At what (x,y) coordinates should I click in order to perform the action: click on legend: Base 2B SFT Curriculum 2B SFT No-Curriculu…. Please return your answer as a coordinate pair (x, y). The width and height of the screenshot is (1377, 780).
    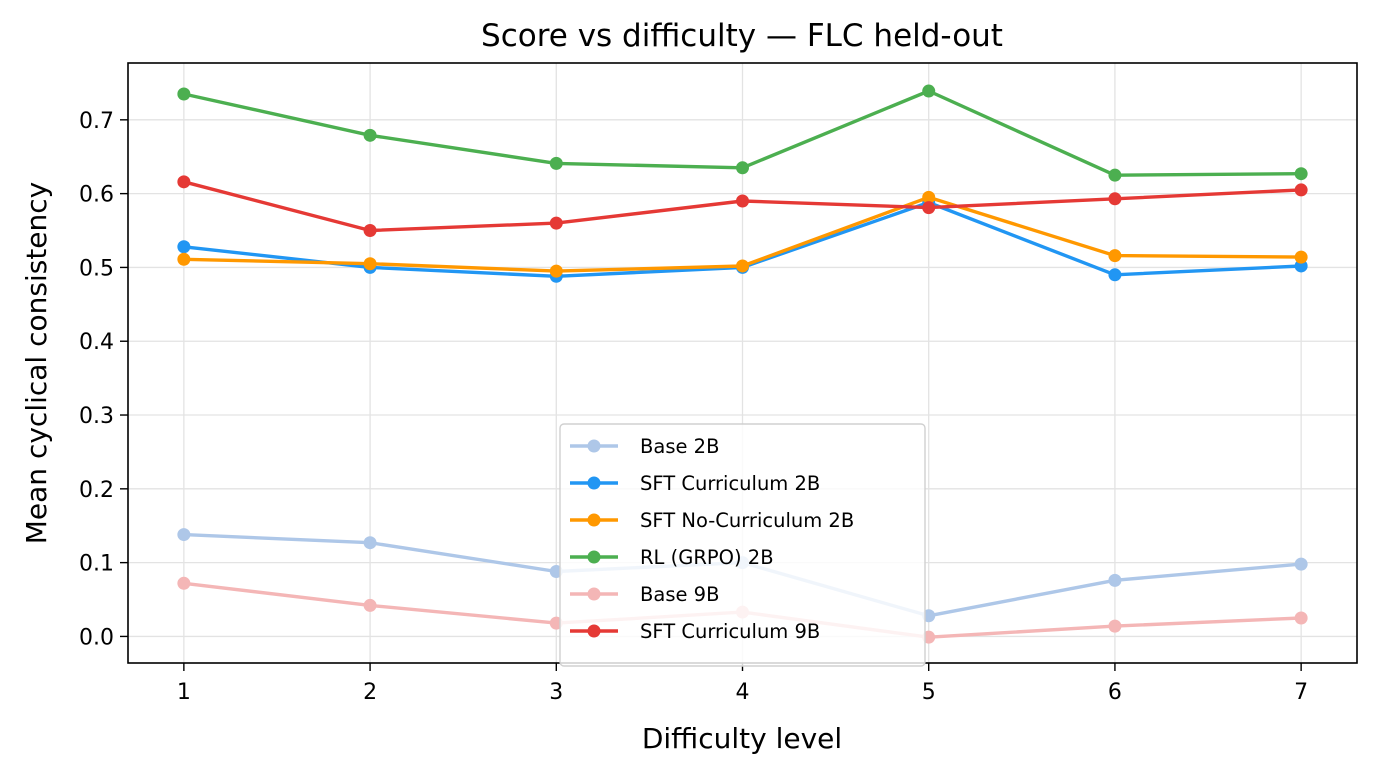
    Looking at the image, I should click on (742, 545).